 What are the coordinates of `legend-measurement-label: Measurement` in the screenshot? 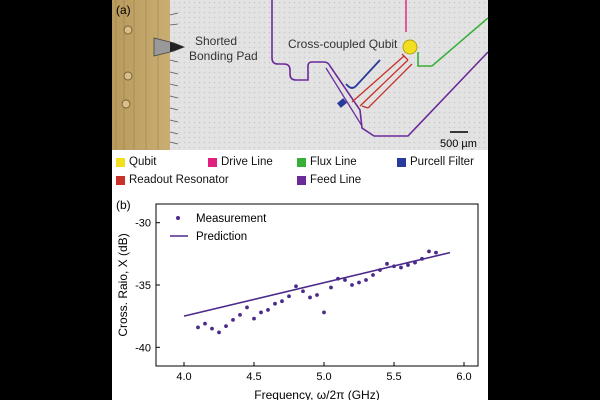 It's located at (231, 219).